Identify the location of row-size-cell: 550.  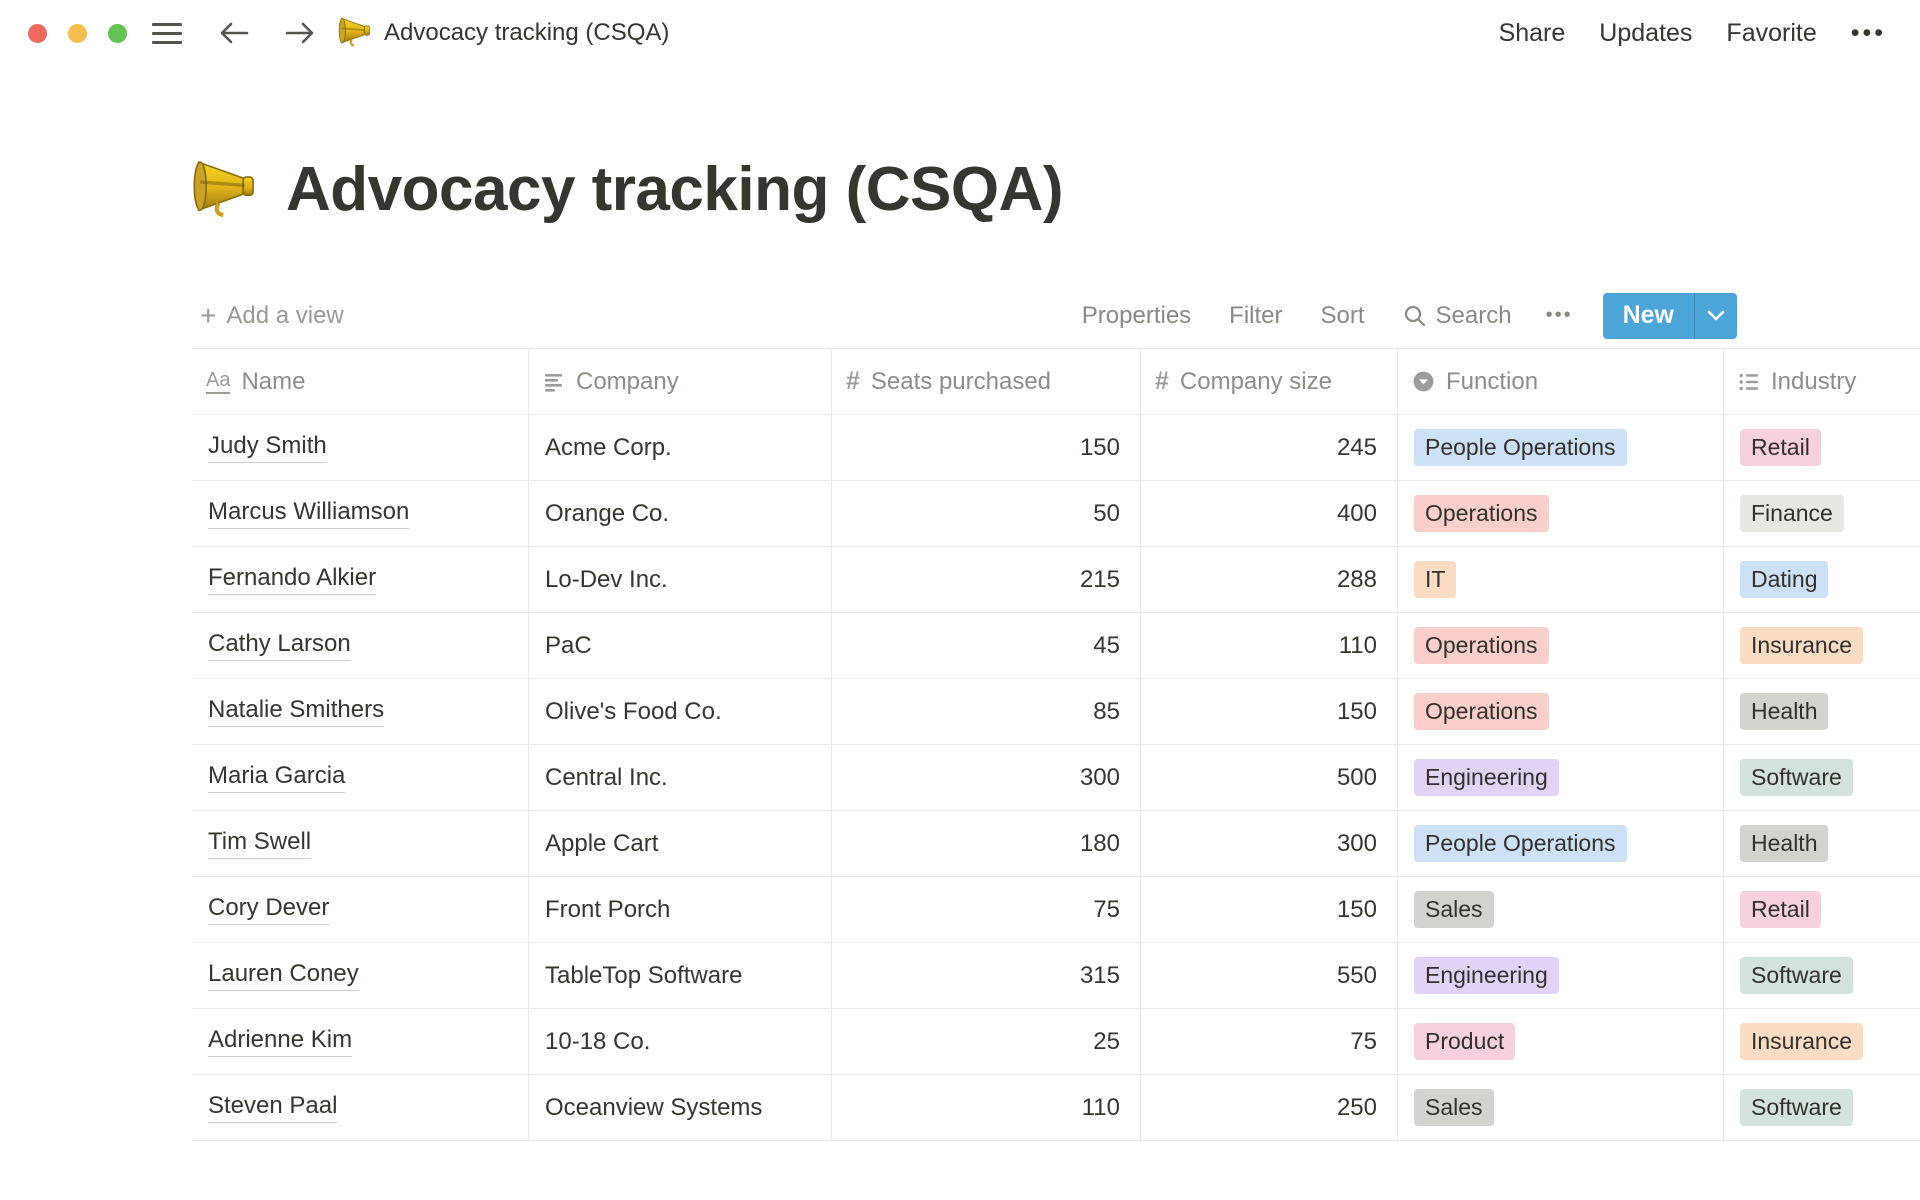
(1269, 975).